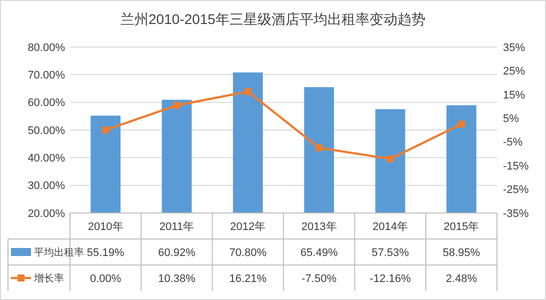 This screenshot has width=546, height=300. Describe the element at coordinates (47, 130) in the screenshot. I see `y-tick-label: 50.00%` at that location.